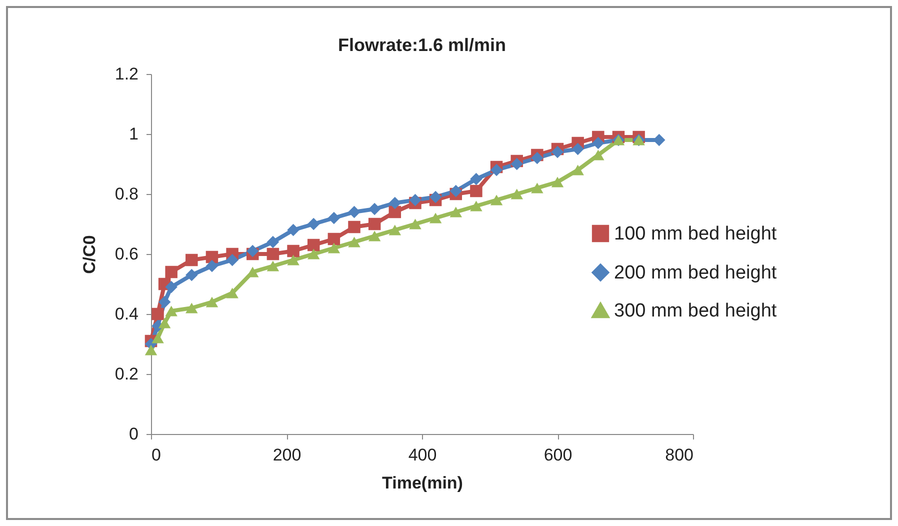 This screenshot has width=898, height=526. Describe the element at coordinates (696, 234) in the screenshot. I see `legend-label: 100 mm bed height` at that location.